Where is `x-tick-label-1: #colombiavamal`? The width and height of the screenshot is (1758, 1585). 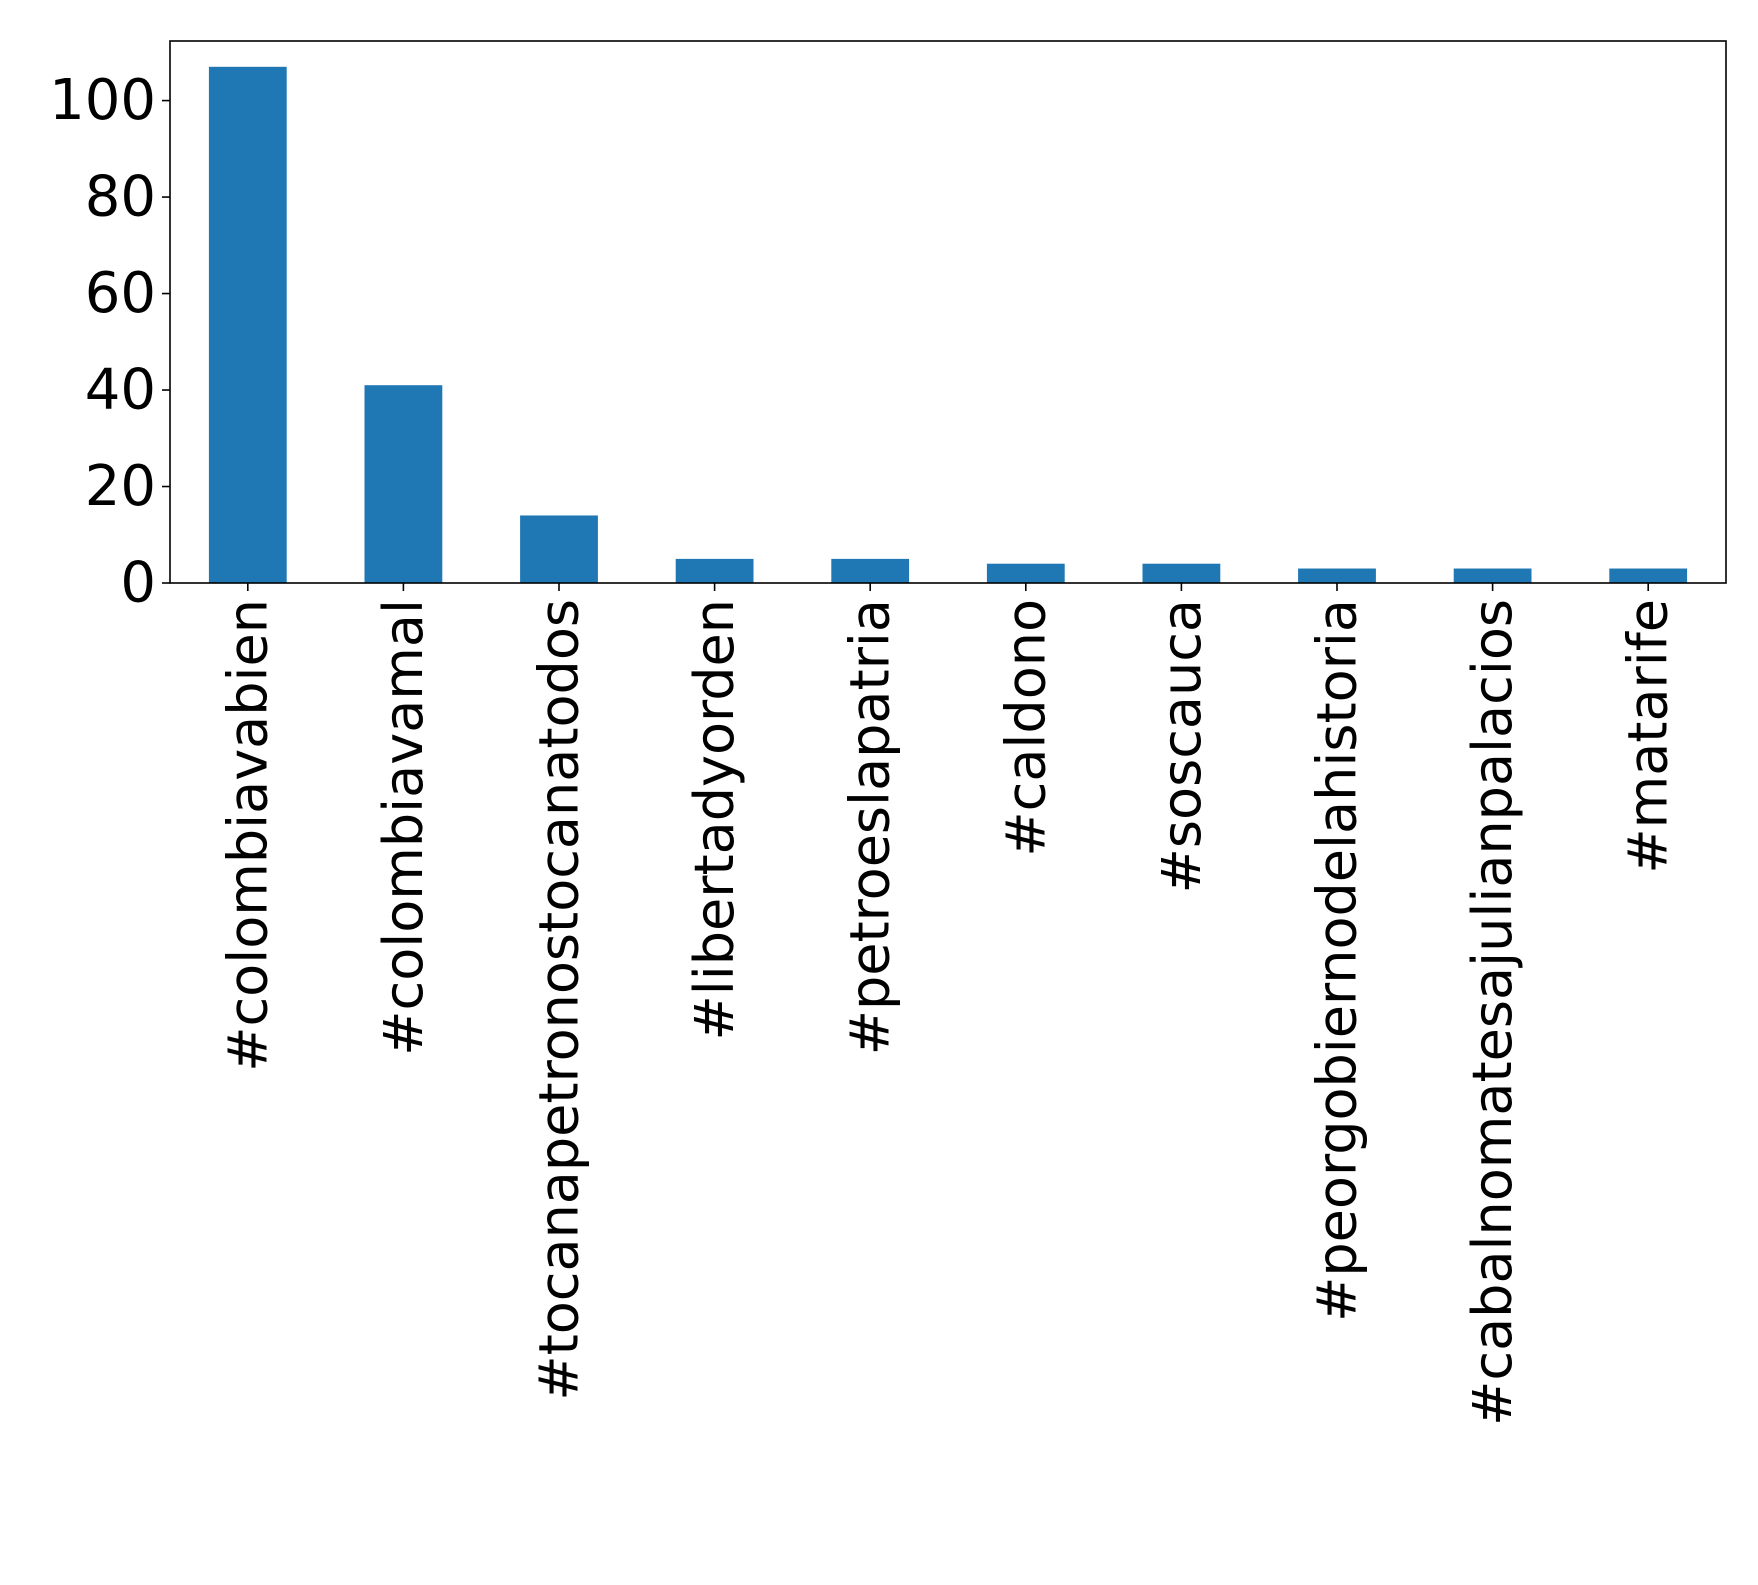
x-tick-label-1: #colombiavamal is located at coordinates (403, 827).